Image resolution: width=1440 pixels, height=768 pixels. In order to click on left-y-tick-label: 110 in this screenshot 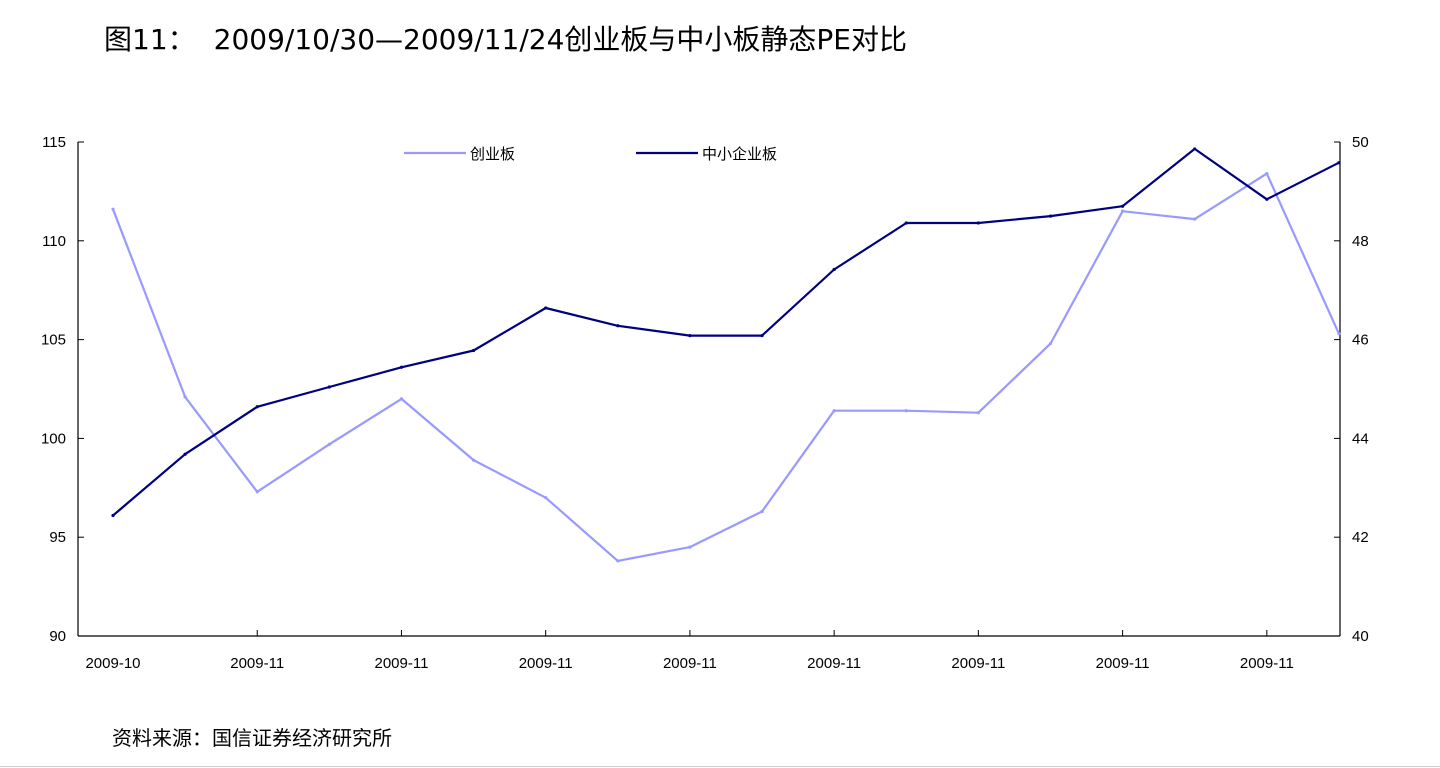, I will do `click(54, 241)`.